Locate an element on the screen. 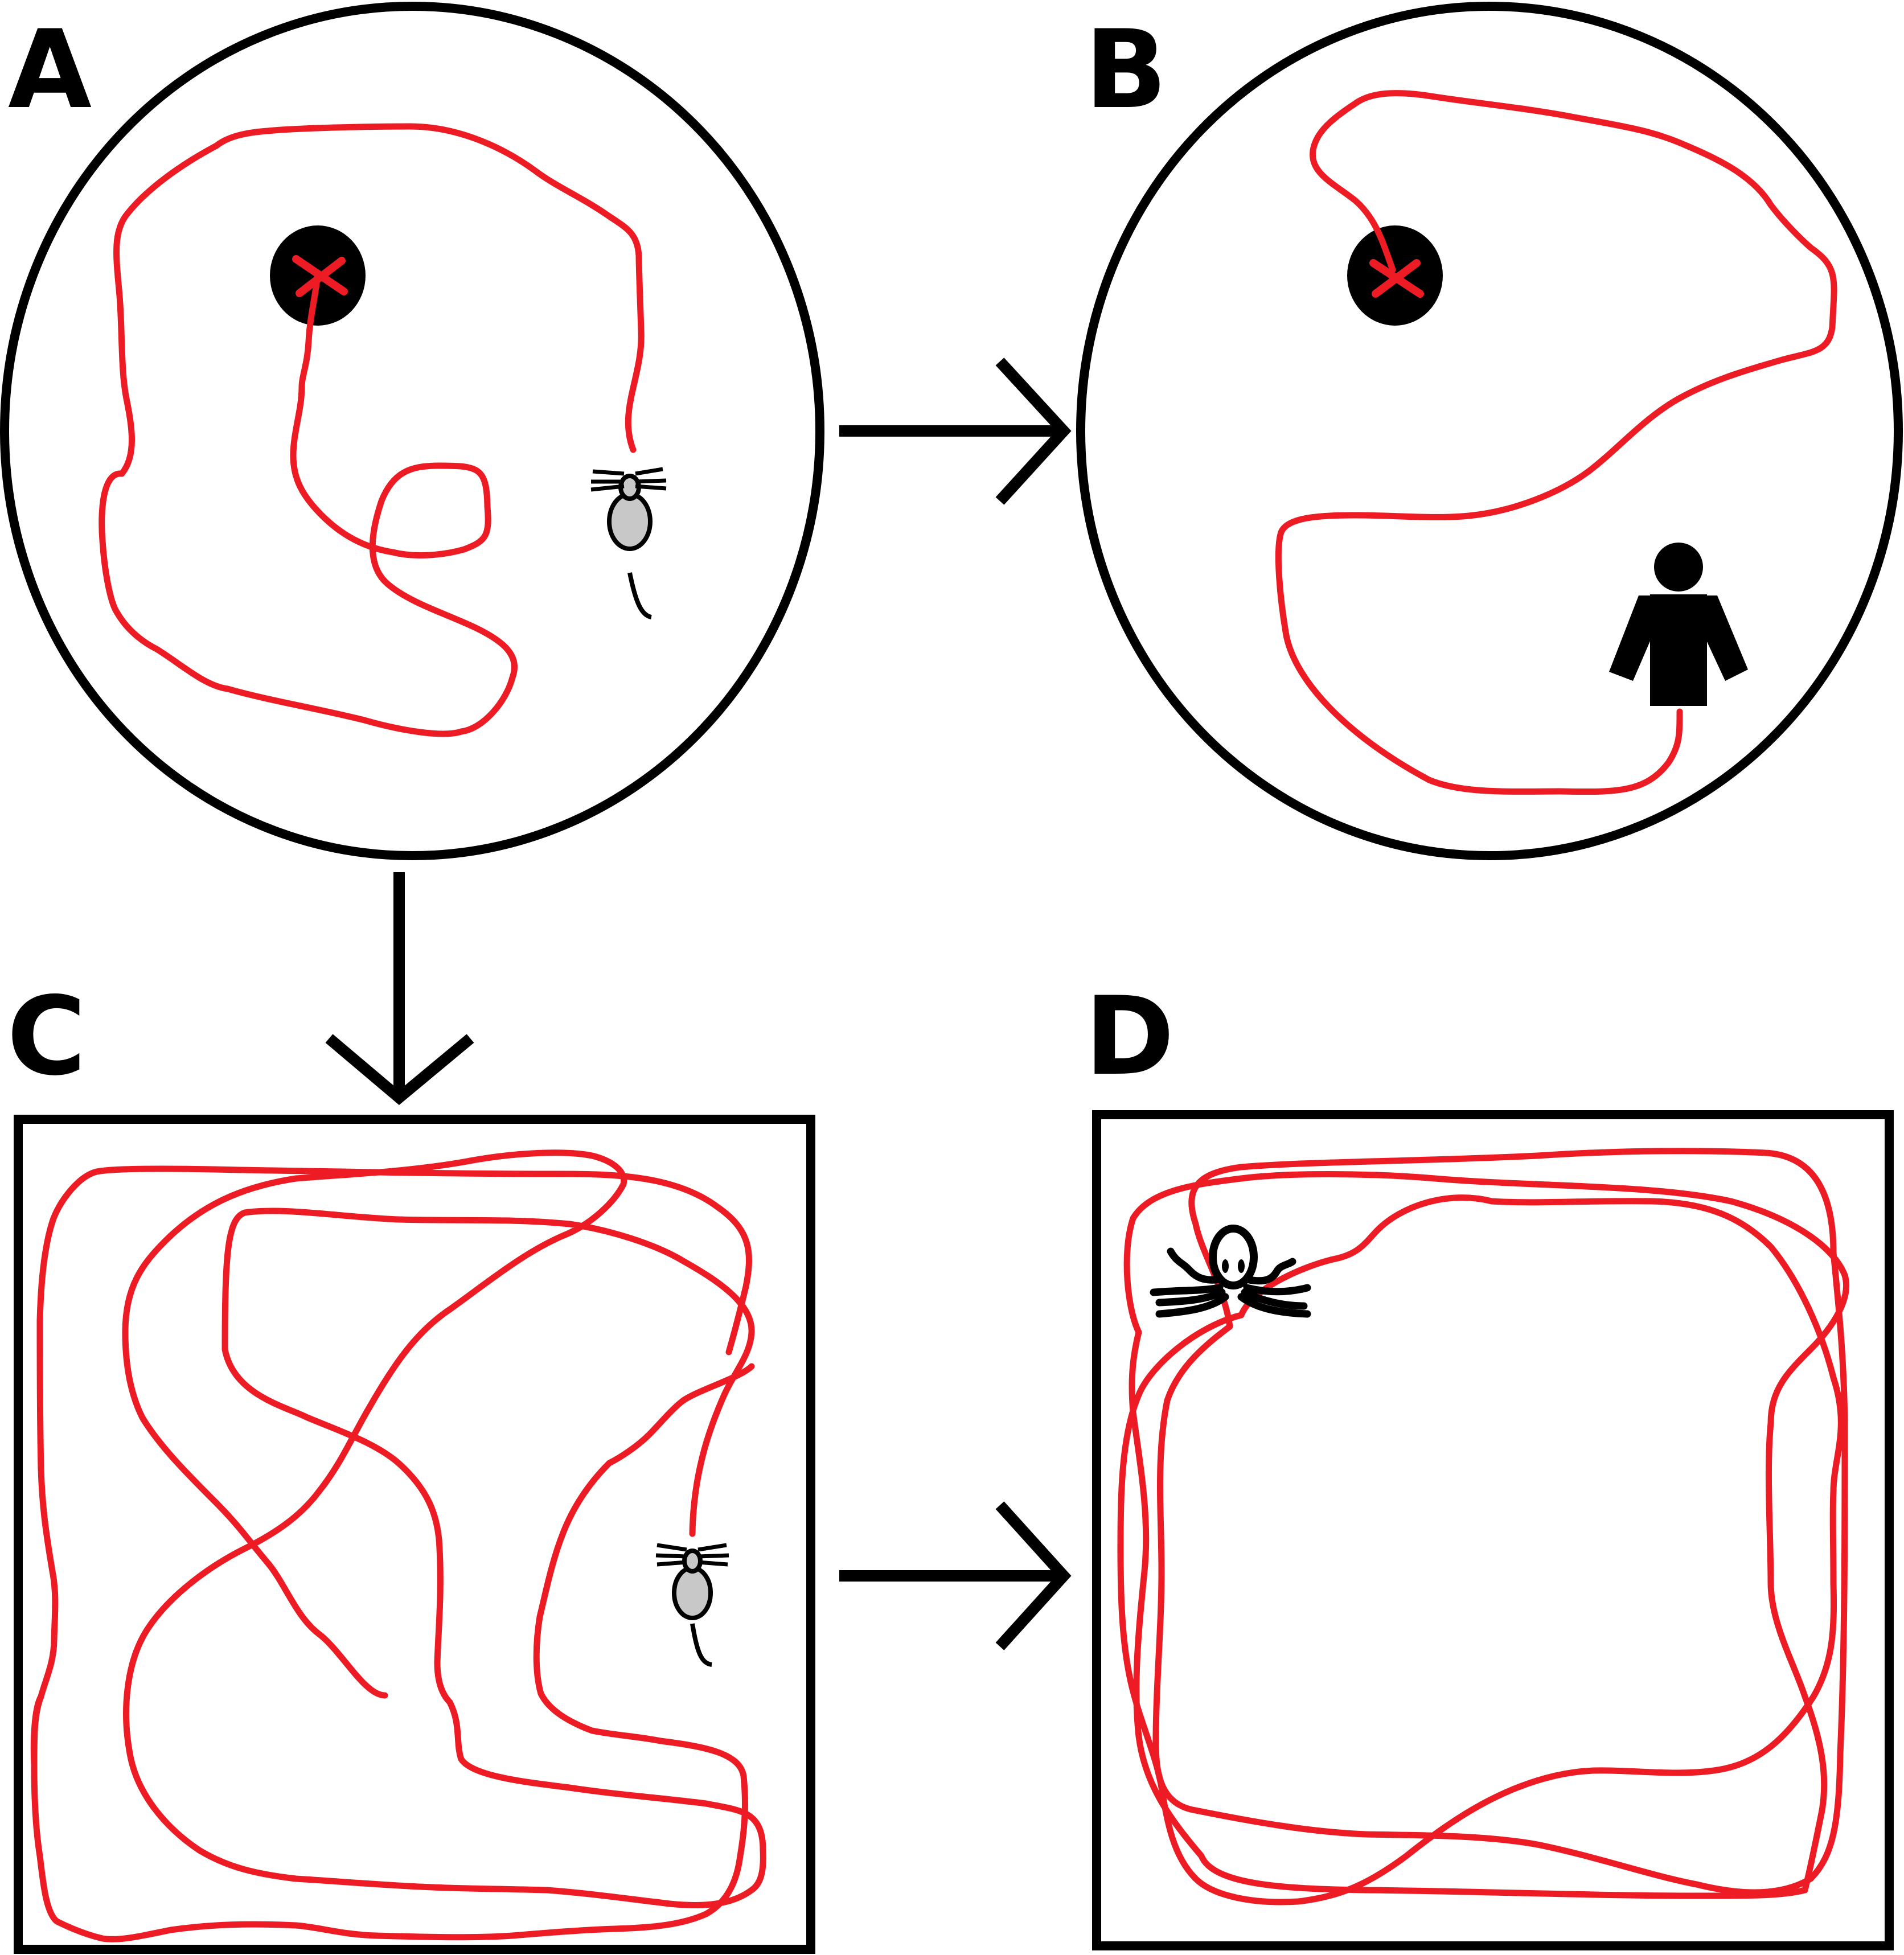  panel-c-label: C is located at coordinates (46, 1036).